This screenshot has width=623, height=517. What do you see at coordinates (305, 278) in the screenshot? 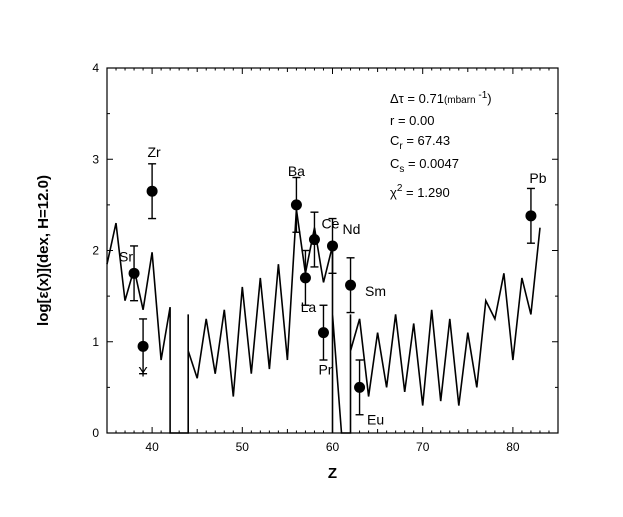
I see `observed-point-la` at bounding box center [305, 278].